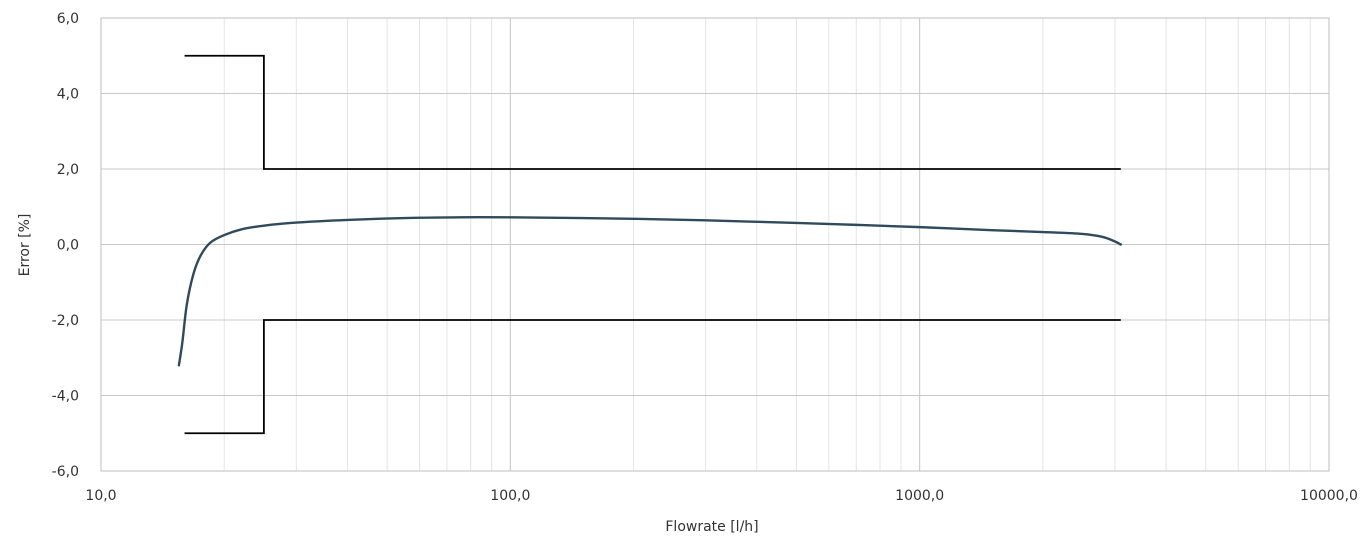  What do you see at coordinates (652, 112) in the screenshot?
I see `upper-limit-line` at bounding box center [652, 112].